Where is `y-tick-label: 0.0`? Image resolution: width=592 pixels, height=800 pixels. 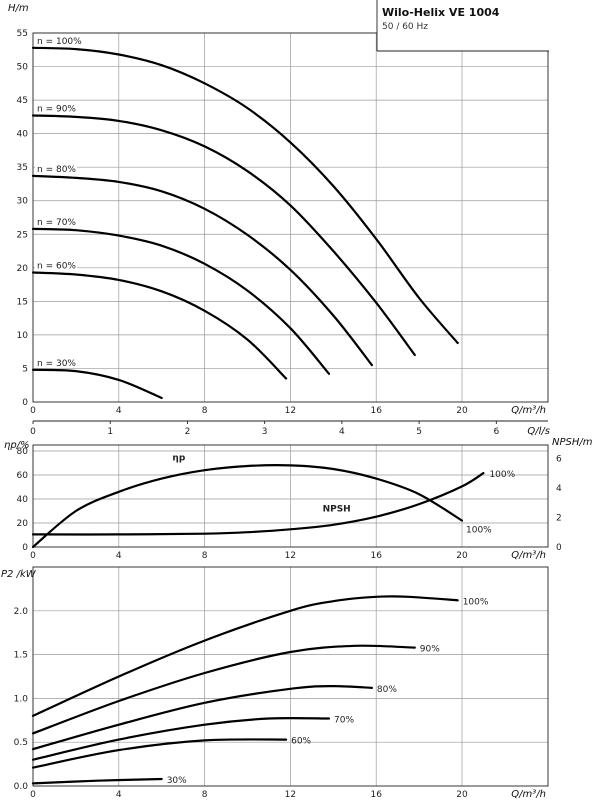 y-tick-label: 0.0 is located at coordinates (21, 787).